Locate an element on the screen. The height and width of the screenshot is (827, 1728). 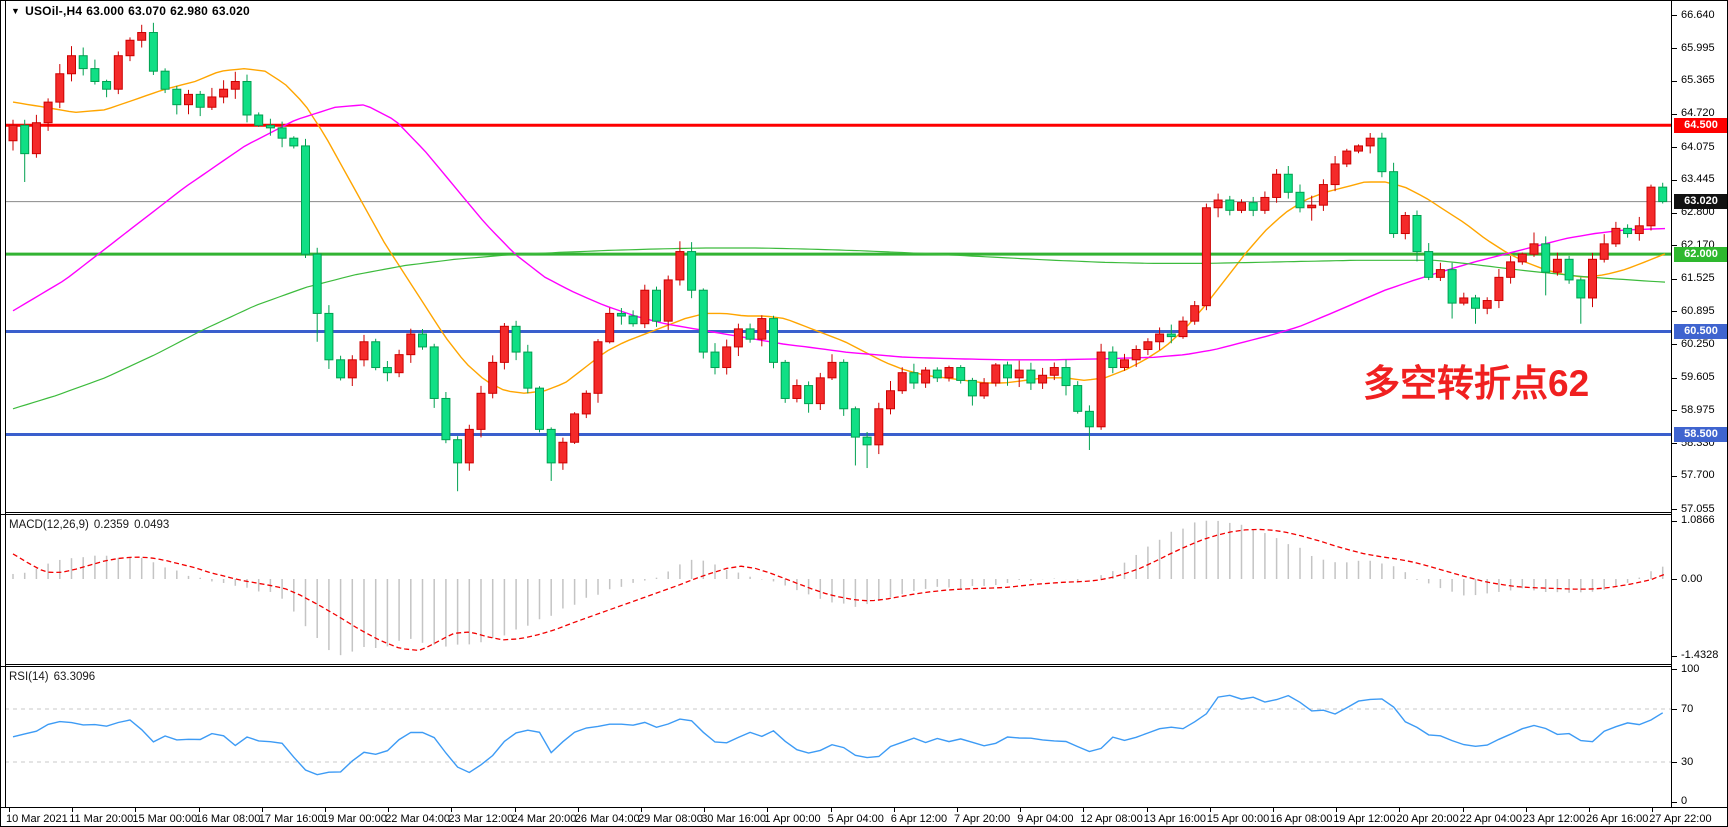
macd-signal-value: 0.0493 is located at coordinates (152, 525).